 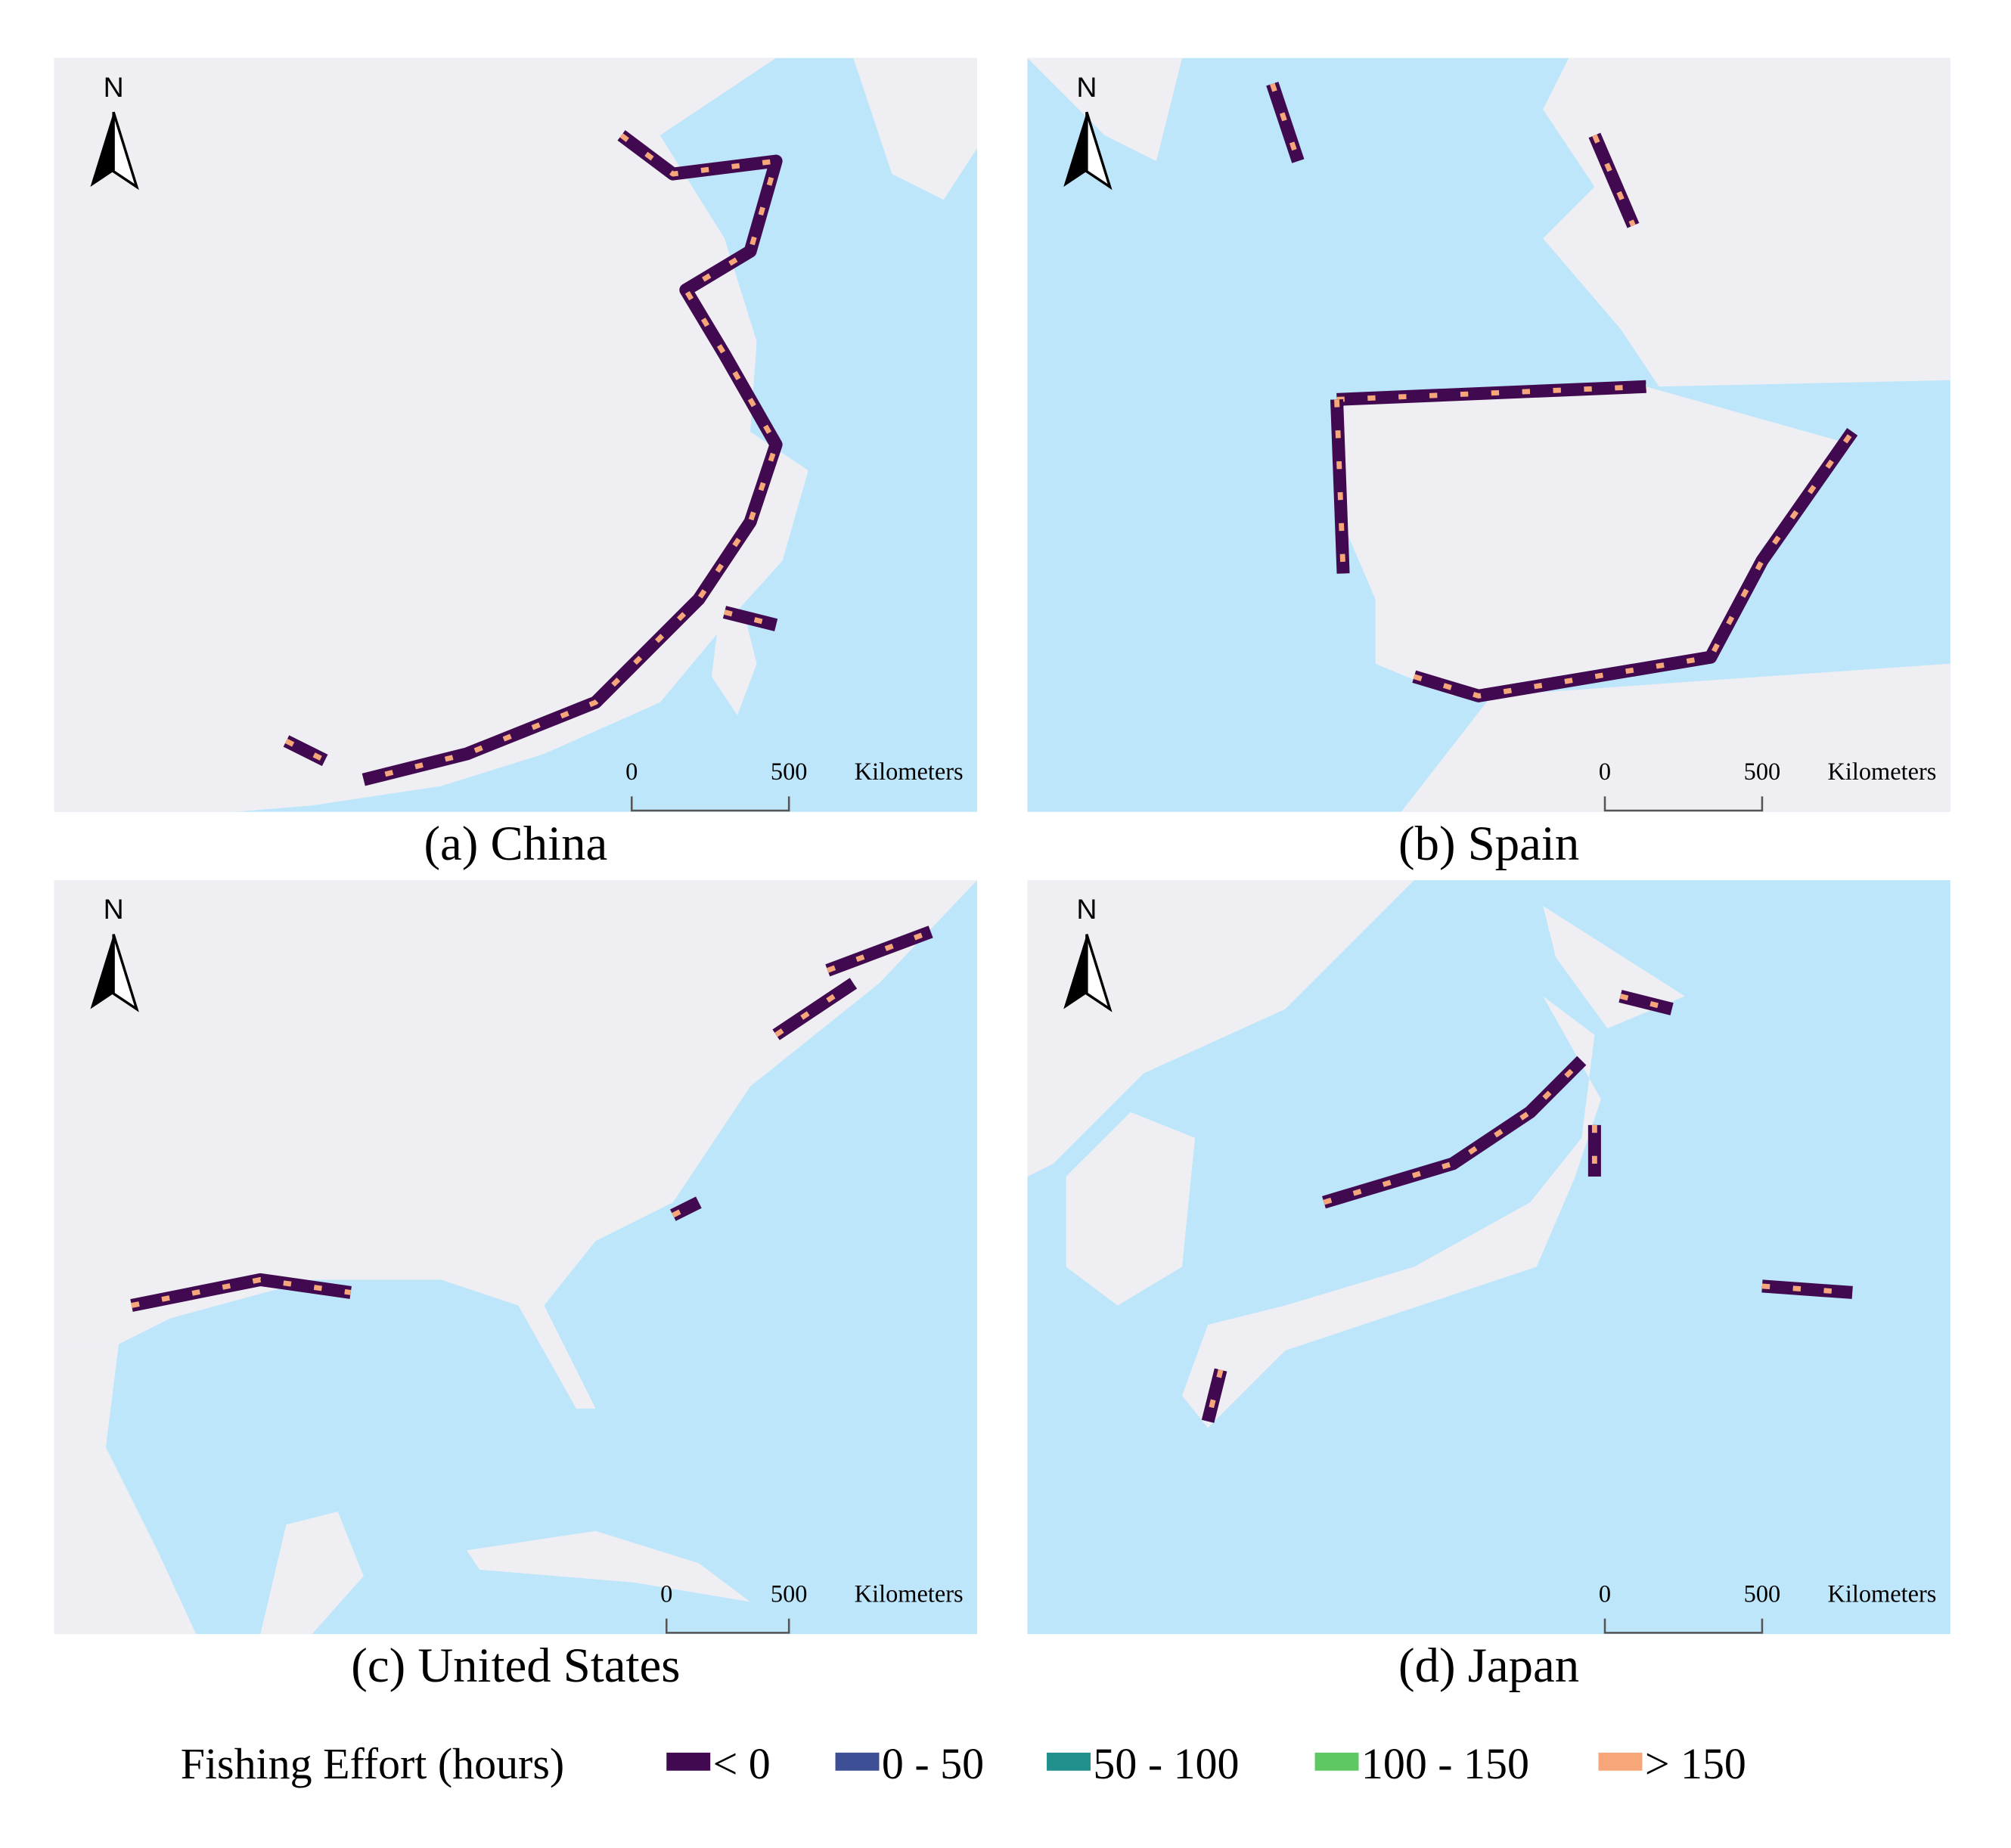 What do you see at coordinates (372, 1763) in the screenshot?
I see `legend-title: Fishing Effort (hours)` at bounding box center [372, 1763].